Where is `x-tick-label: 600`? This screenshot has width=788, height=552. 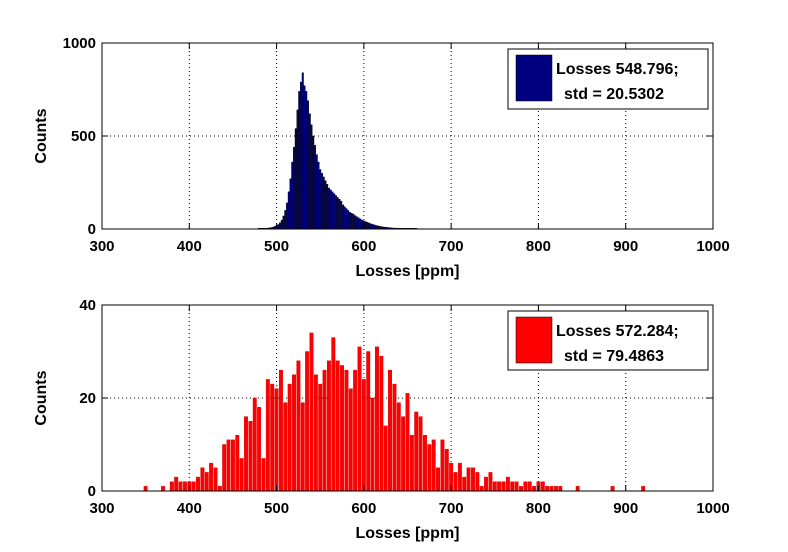
x-tick-label: 600 is located at coordinates (363, 508).